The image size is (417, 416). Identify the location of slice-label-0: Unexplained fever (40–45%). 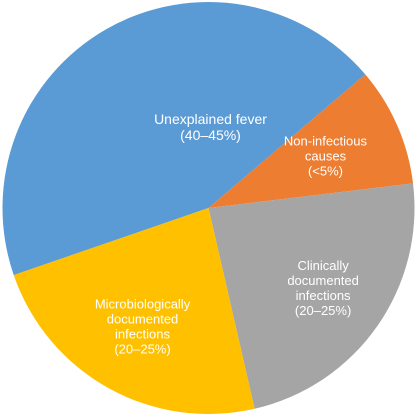
(210, 127).